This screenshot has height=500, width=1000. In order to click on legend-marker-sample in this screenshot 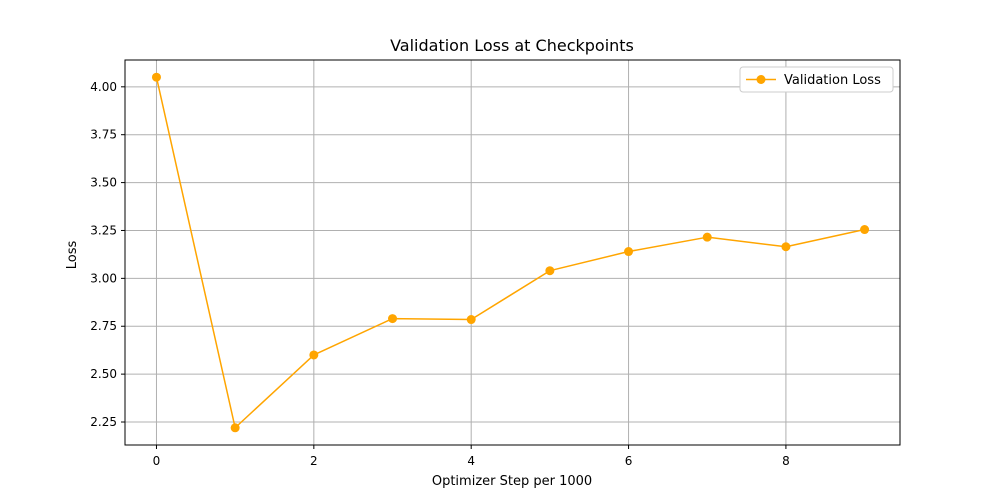, I will do `click(761, 79)`.